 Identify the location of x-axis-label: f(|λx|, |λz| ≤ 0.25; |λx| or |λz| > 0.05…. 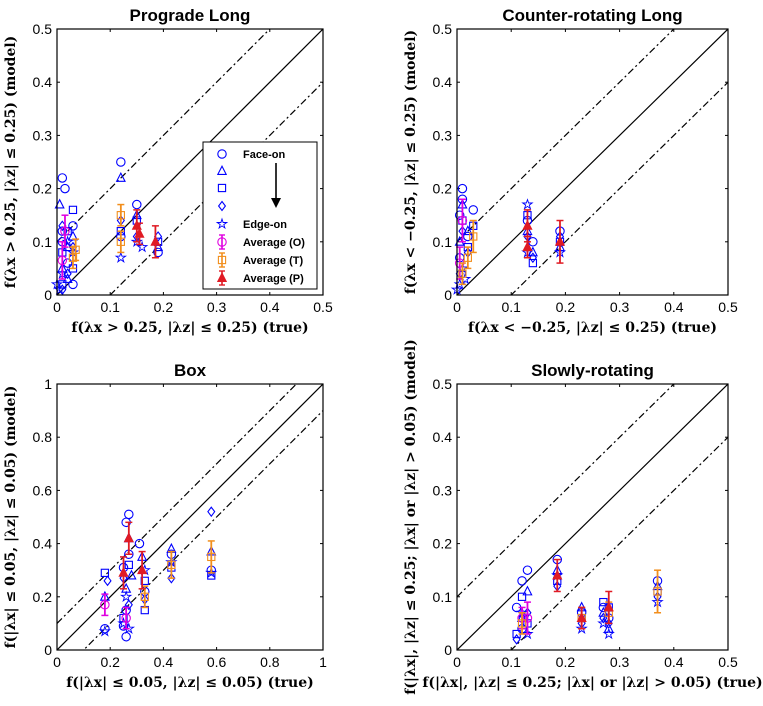
(592, 683).